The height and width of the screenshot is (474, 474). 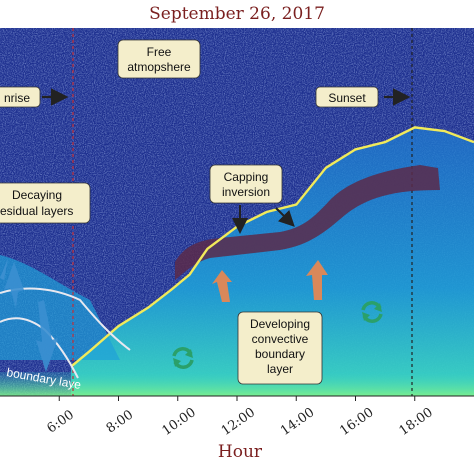 What do you see at coordinates (17, 98) in the screenshot?
I see `sunrise-label: nrise` at bounding box center [17, 98].